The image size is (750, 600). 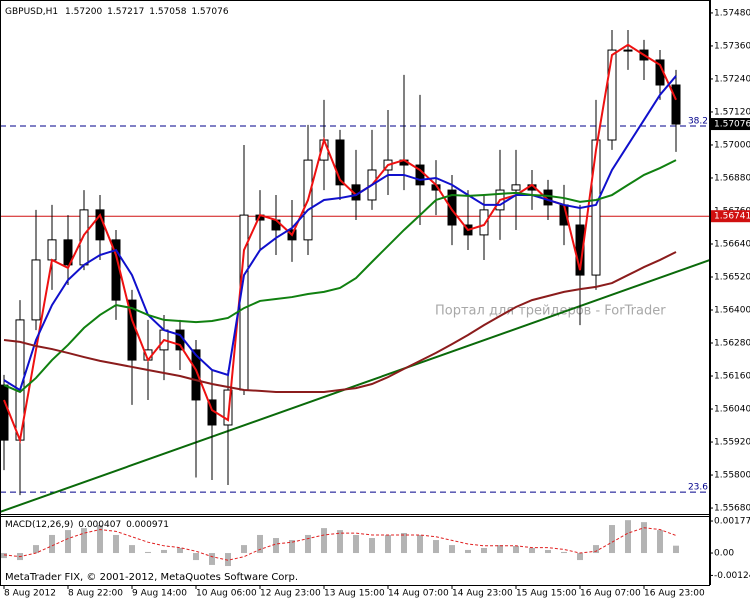 I want to click on watermark: Портал для трейдеров - ForTrader, so click(x=550, y=311).